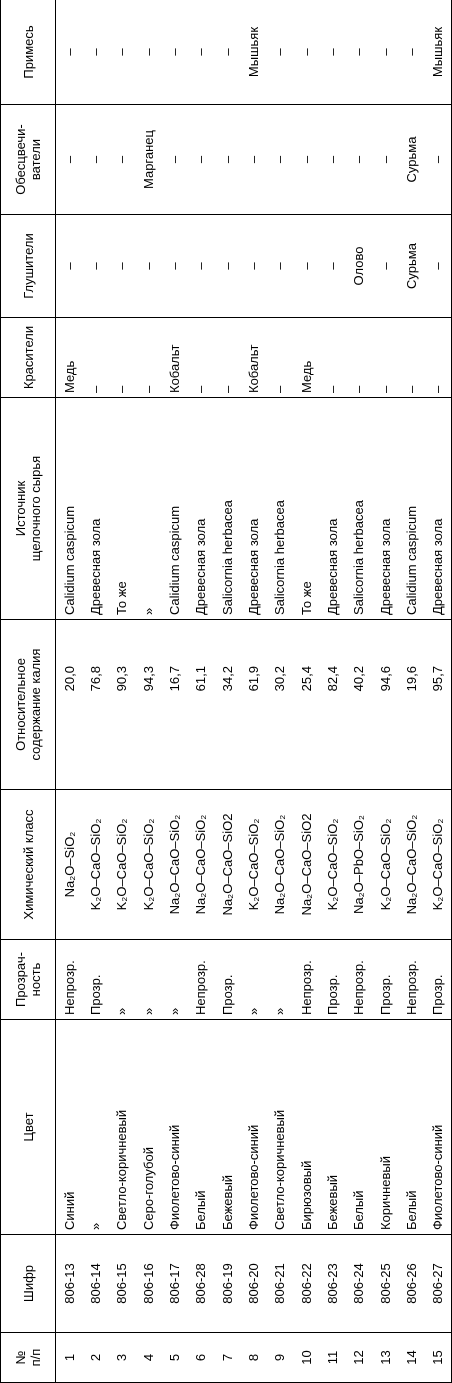 This screenshot has width=452, height=1383. I want to click on header-cell: Источник щелочного сырья, so click(28, 508).